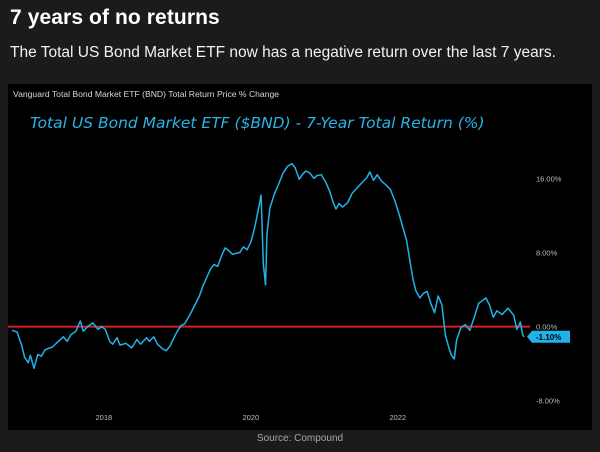 Image resolution: width=600 pixels, height=452 pixels. Describe the element at coordinates (548, 401) in the screenshot. I see `y-tick-label: -8.00%` at that location.